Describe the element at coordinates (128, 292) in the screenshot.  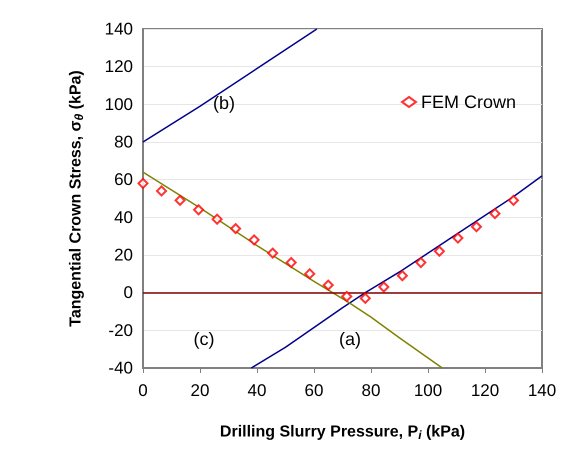
I see `y-tick-label: 0` at that location.